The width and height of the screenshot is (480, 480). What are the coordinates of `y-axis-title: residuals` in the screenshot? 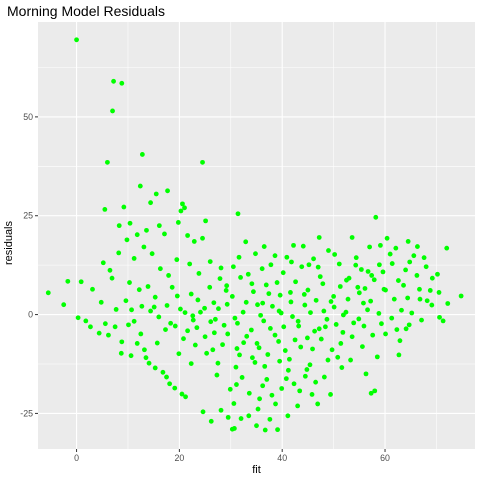 It's located at (9, 242).